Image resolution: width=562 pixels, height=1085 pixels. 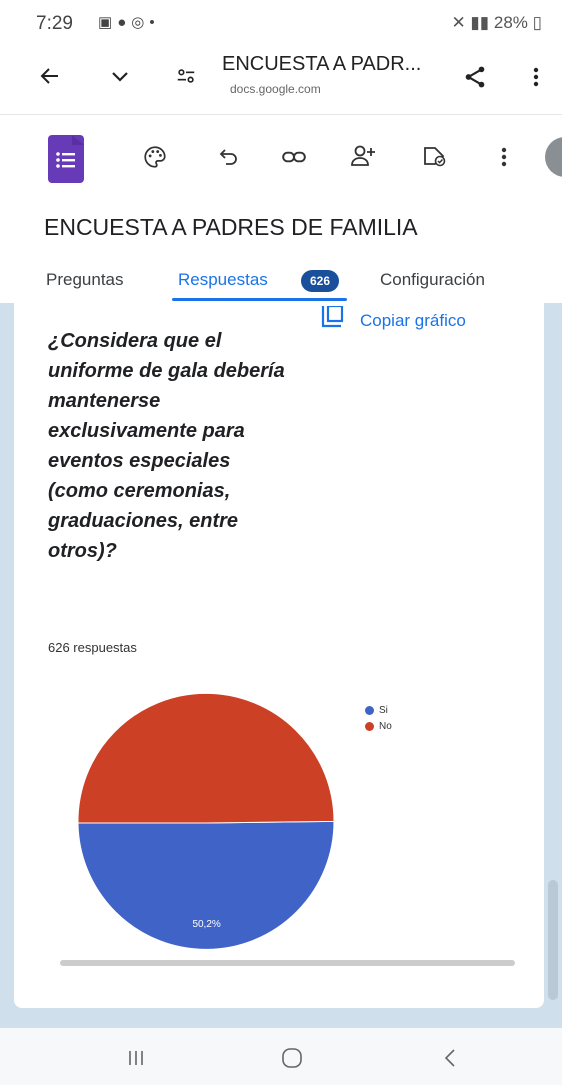 I want to click on response-count: 626 respuestas, so click(x=92, y=647).